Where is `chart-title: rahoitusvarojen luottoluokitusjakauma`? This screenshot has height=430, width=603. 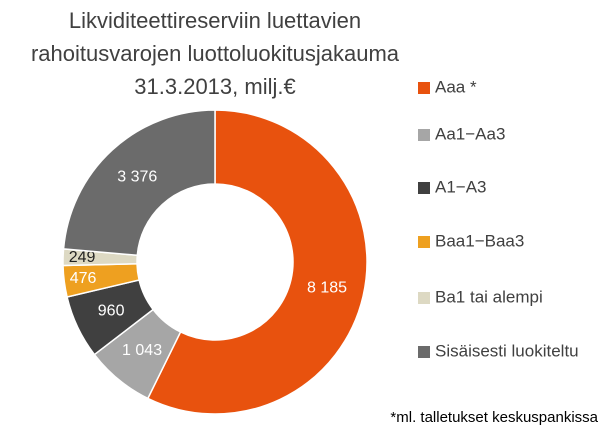
chart-title: rahoitusvarojen luottoluokitusjakauma is located at coordinates (215, 53).